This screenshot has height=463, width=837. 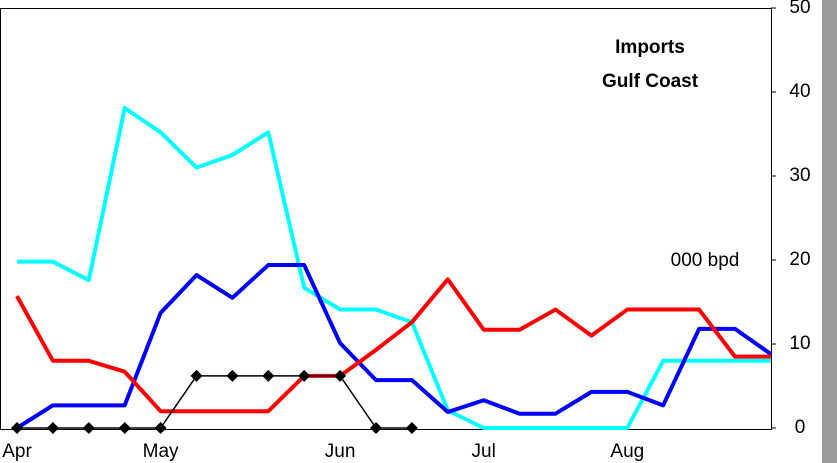 What do you see at coordinates (799, 91) in the screenshot?
I see `y-tick-label: 40` at bounding box center [799, 91].